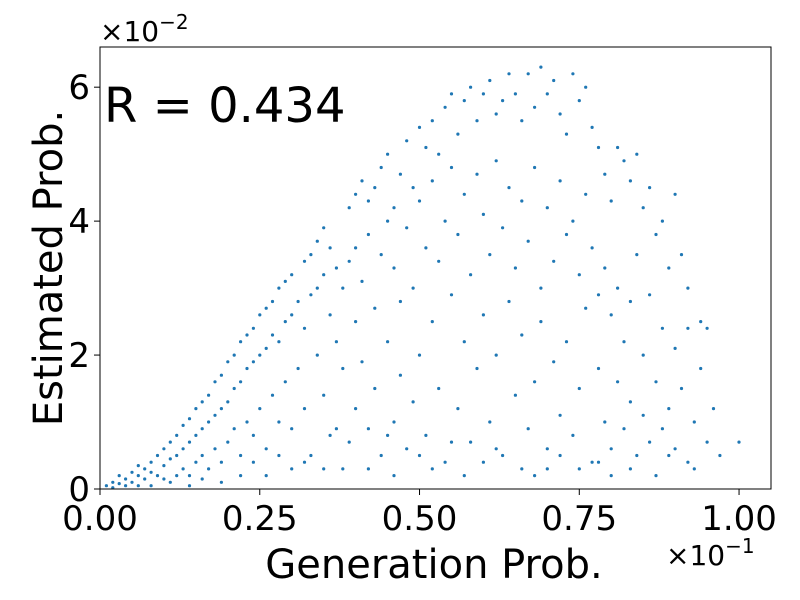  I want to click on x-axis-label: Generation Prob., so click(433, 565).